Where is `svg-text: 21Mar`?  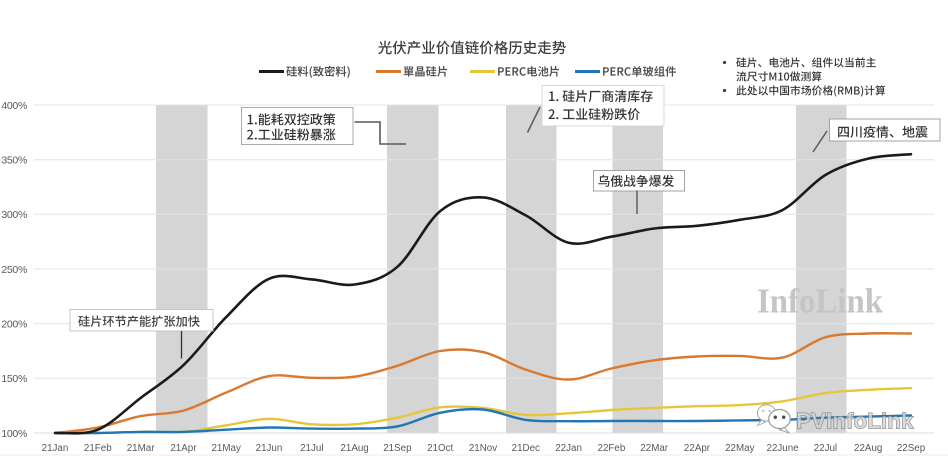
svg-text: 21Mar is located at coordinates (141, 448).